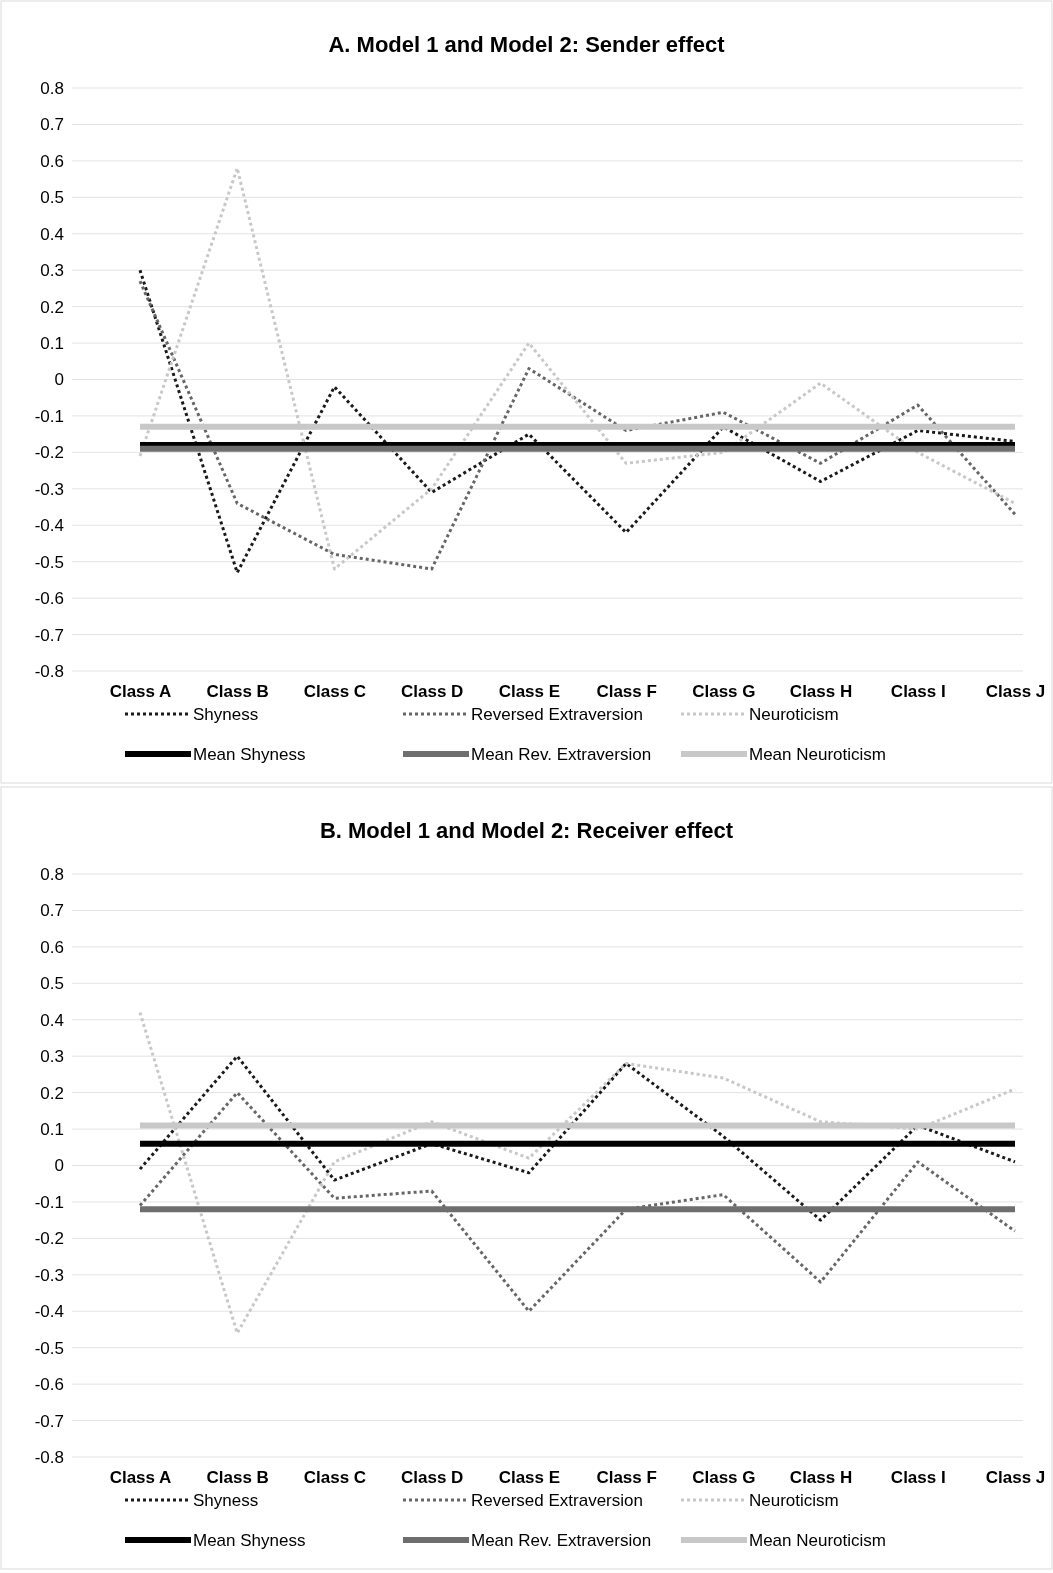 This screenshot has width=1053, height=1573. Describe the element at coordinates (526, 830) in the screenshot. I see `chart-title: B. Model 1 and Model 2: Receiver effect` at that location.